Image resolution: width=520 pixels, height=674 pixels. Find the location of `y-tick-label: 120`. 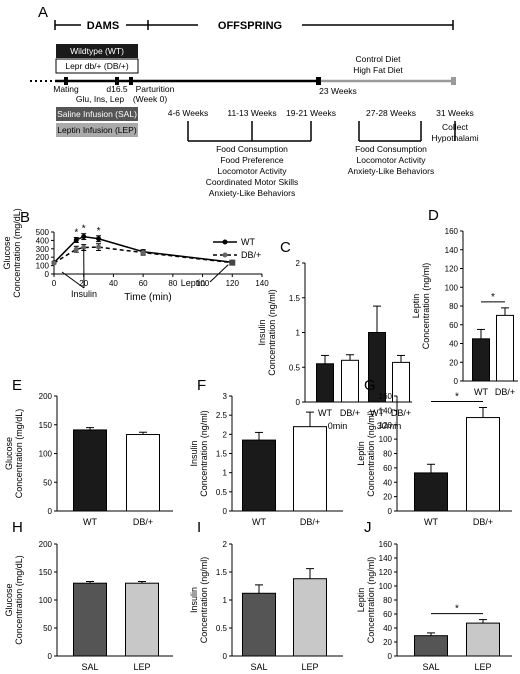

y-tick-label: 120 is located at coordinates (386, 425).